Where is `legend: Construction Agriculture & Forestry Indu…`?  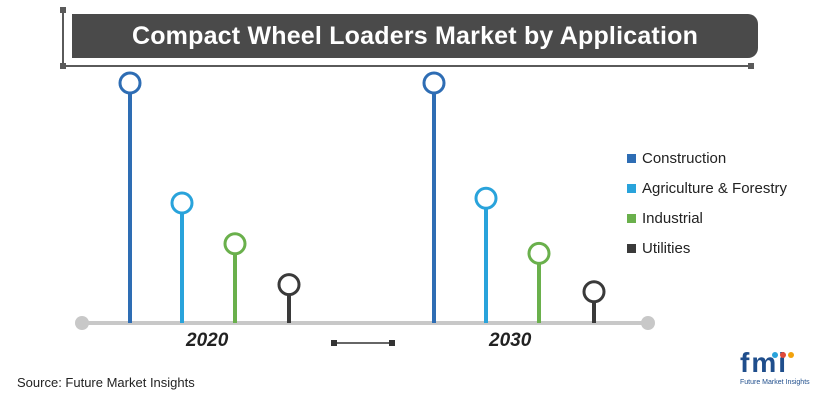
legend: Construction Agriculture & Forestry Indu… is located at coordinates (707, 203).